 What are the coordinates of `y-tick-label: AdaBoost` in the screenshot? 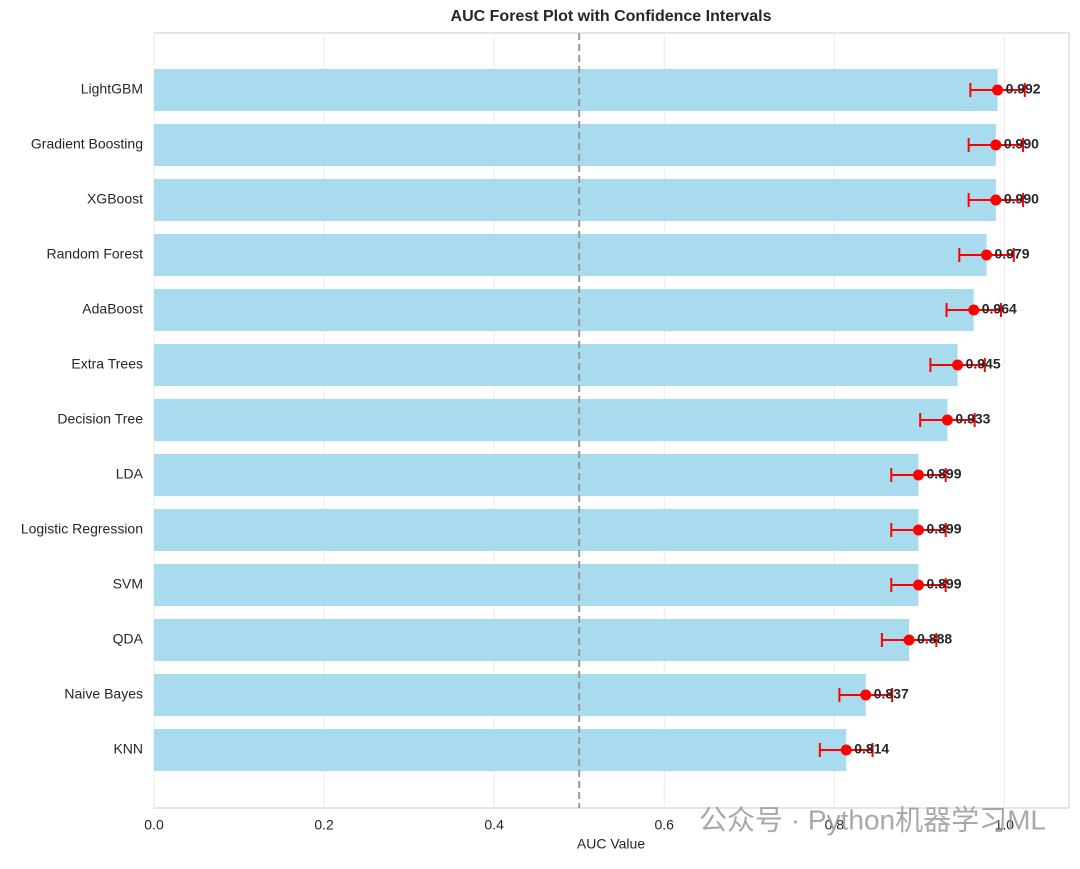 It's located at (112, 309).